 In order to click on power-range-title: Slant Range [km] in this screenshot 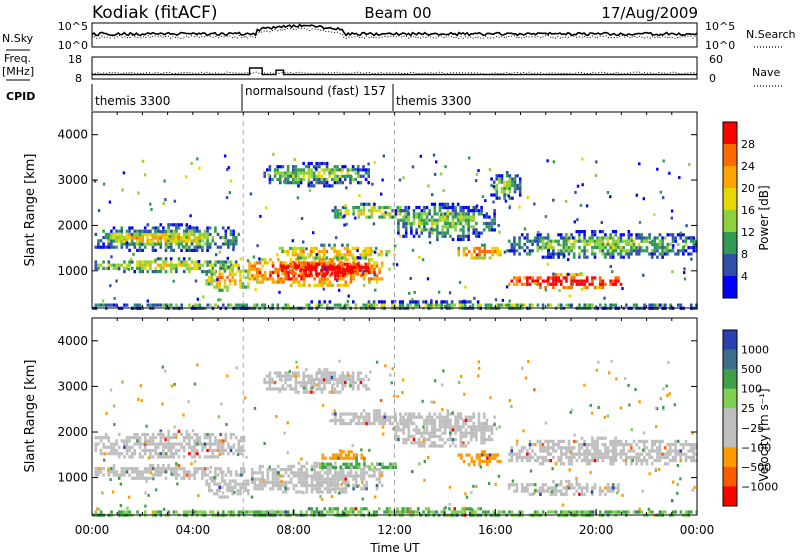, I will do `click(30, 210)`.